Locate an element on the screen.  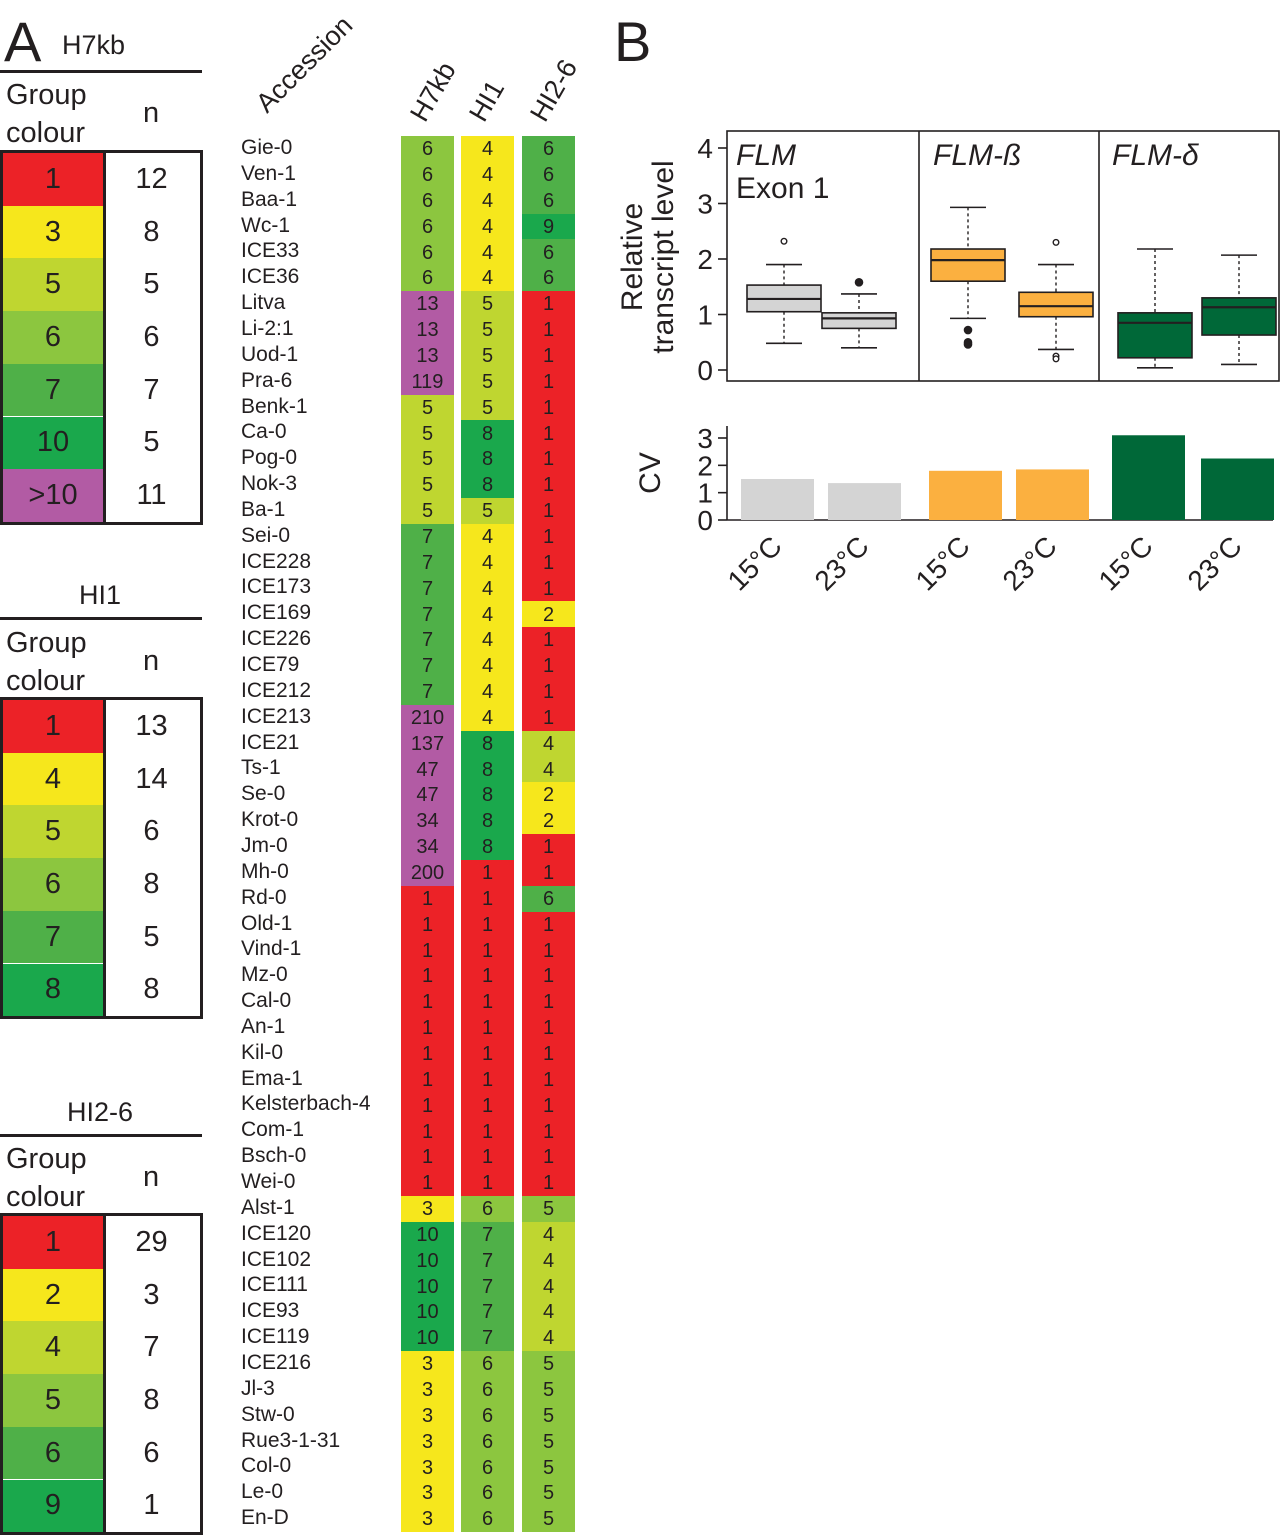
accession-name: ICE173 is located at coordinates (276, 587).